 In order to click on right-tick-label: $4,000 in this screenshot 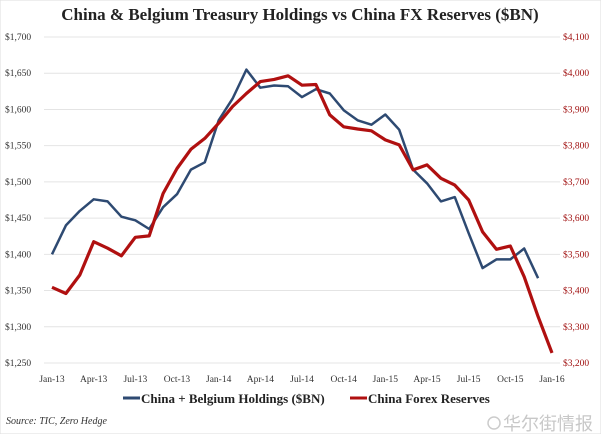, I will do `click(576, 73)`.